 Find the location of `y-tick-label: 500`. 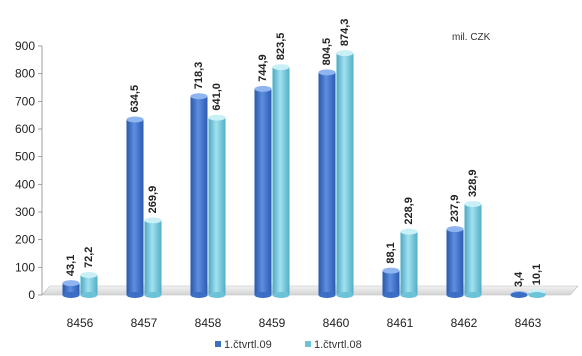

y-tick-label: 500 is located at coordinates (25, 157).